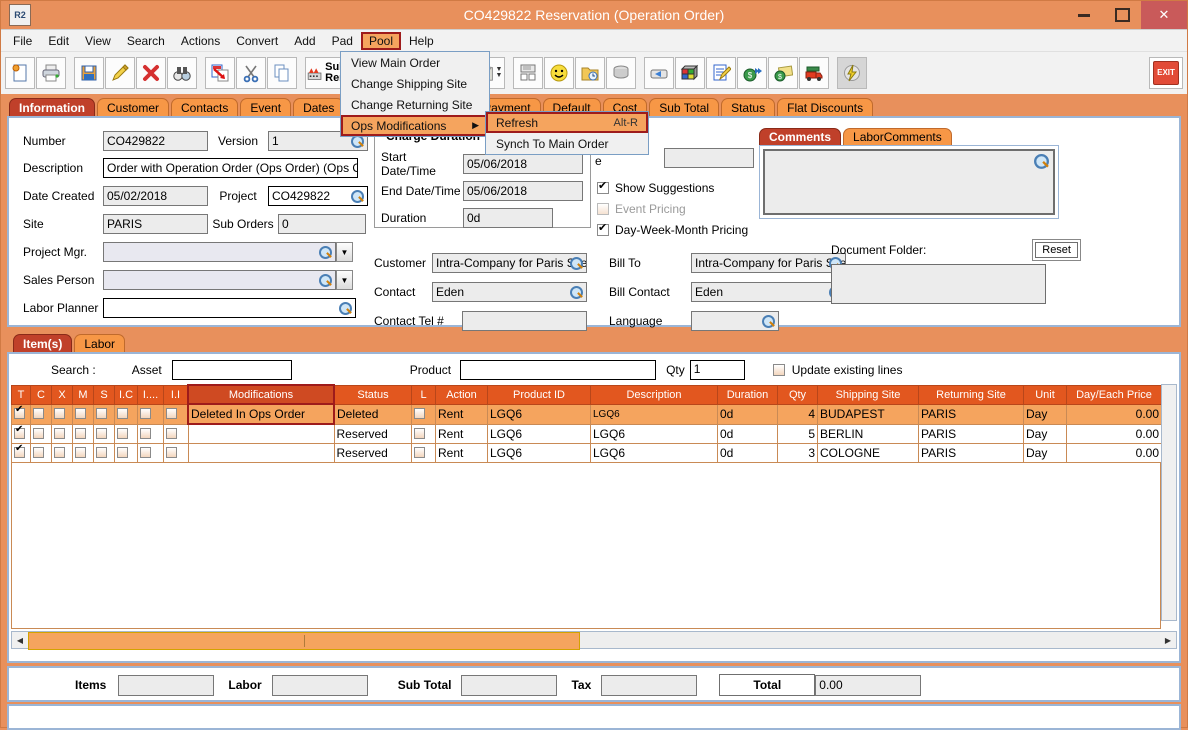 This screenshot has width=1188, height=730. I want to click on minimize-button, so click(1084, 15).